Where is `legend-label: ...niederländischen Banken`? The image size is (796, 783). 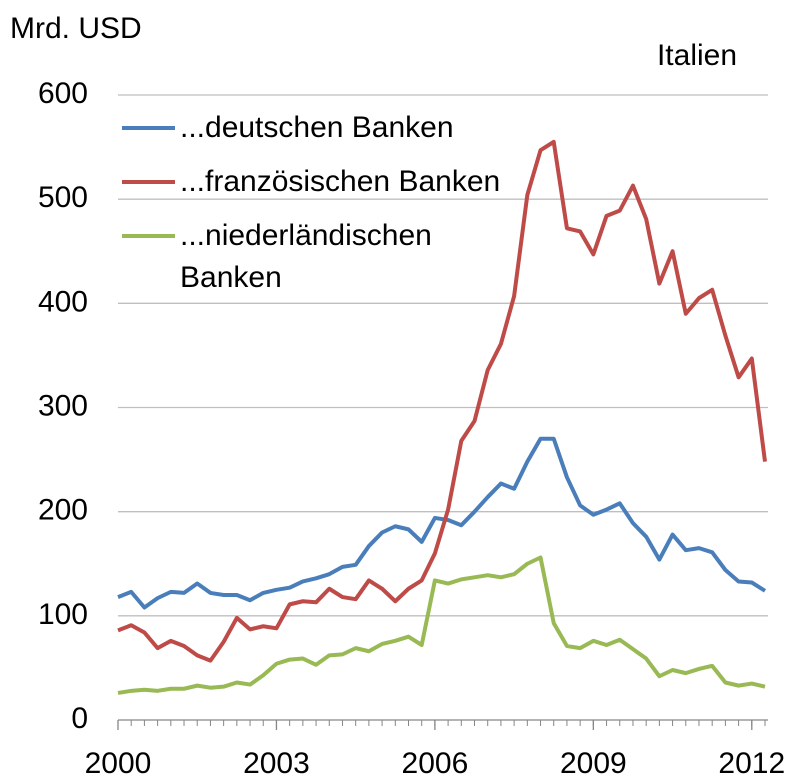 legend-label: ...niederländischen Banken is located at coordinates (306, 256).